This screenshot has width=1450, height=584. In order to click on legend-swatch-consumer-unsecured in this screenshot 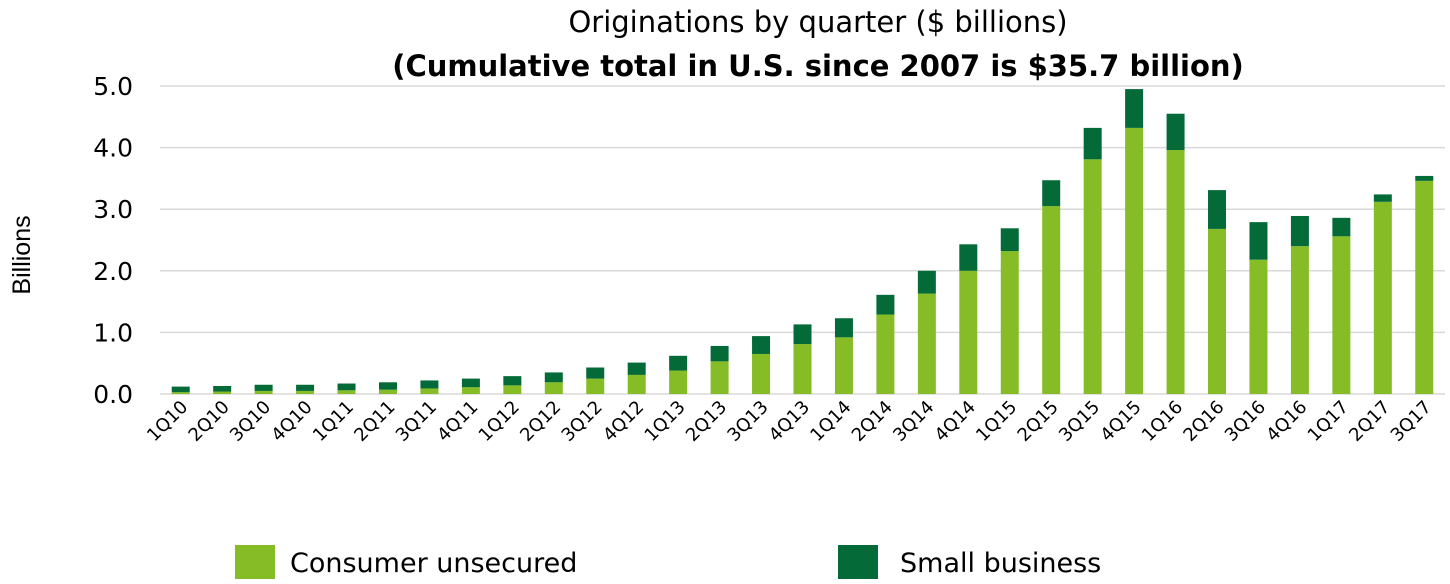, I will do `click(255, 562)`.